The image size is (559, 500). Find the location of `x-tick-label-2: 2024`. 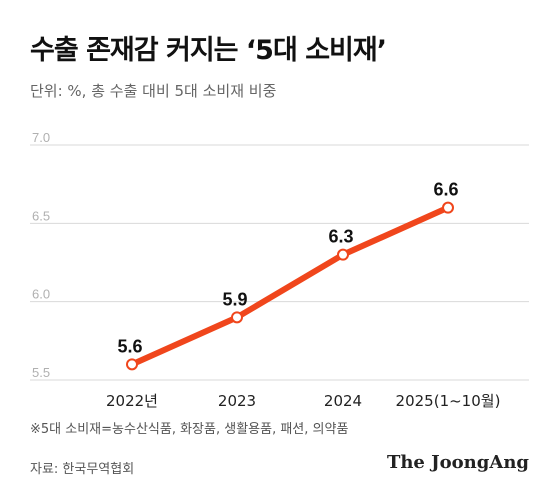

x-tick-label-2: 2024 is located at coordinates (343, 401).